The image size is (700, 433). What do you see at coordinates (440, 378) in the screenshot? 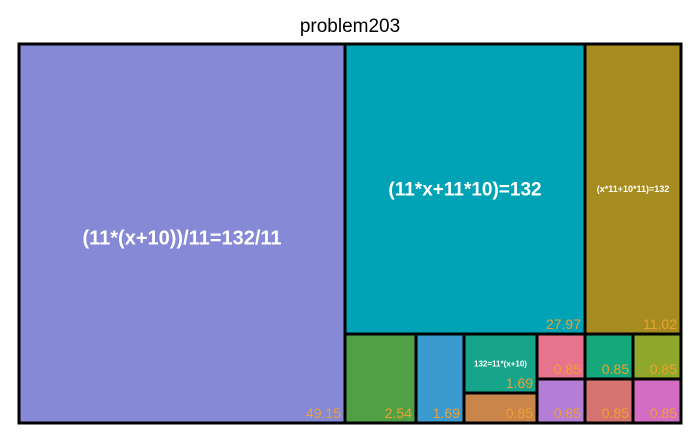
I see `treemap-tile: 1.69` at bounding box center [440, 378].